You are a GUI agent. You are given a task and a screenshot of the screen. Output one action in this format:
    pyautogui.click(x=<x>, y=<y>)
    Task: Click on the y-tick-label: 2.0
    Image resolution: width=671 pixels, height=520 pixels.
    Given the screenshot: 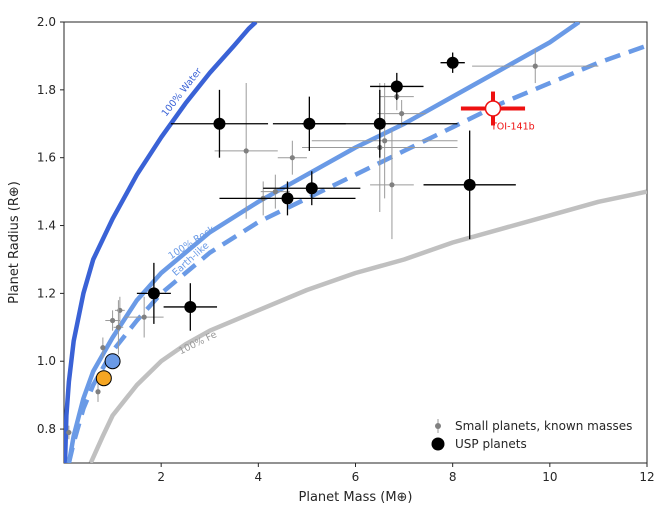 What is the action you would take?
    pyautogui.click(x=46, y=22)
    